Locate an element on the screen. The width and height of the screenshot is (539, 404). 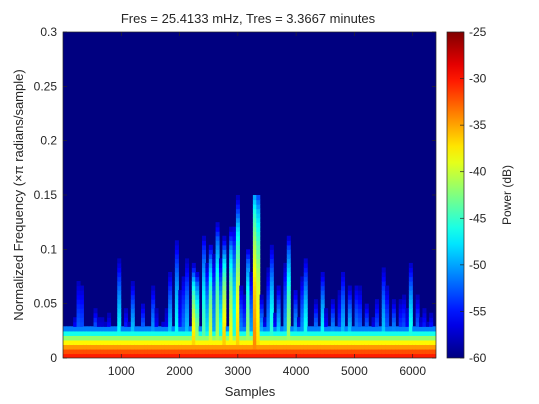
y-tick-label: 0.3 is located at coordinates (48, 32).